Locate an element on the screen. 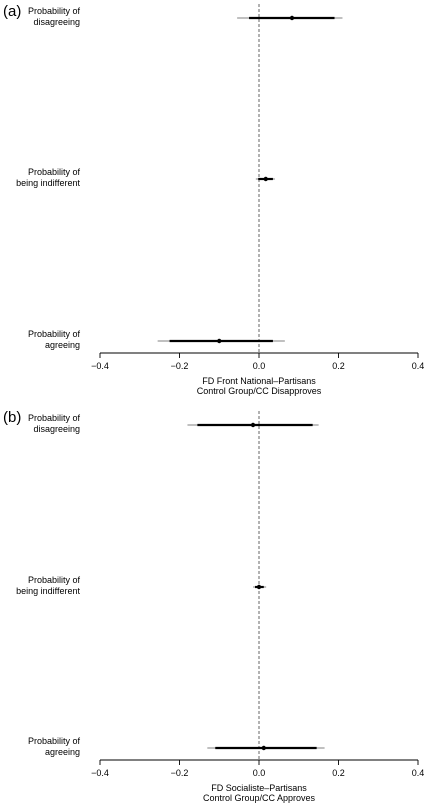  x-axis-title: FD Front National–Partisans is located at coordinates (259, 381).